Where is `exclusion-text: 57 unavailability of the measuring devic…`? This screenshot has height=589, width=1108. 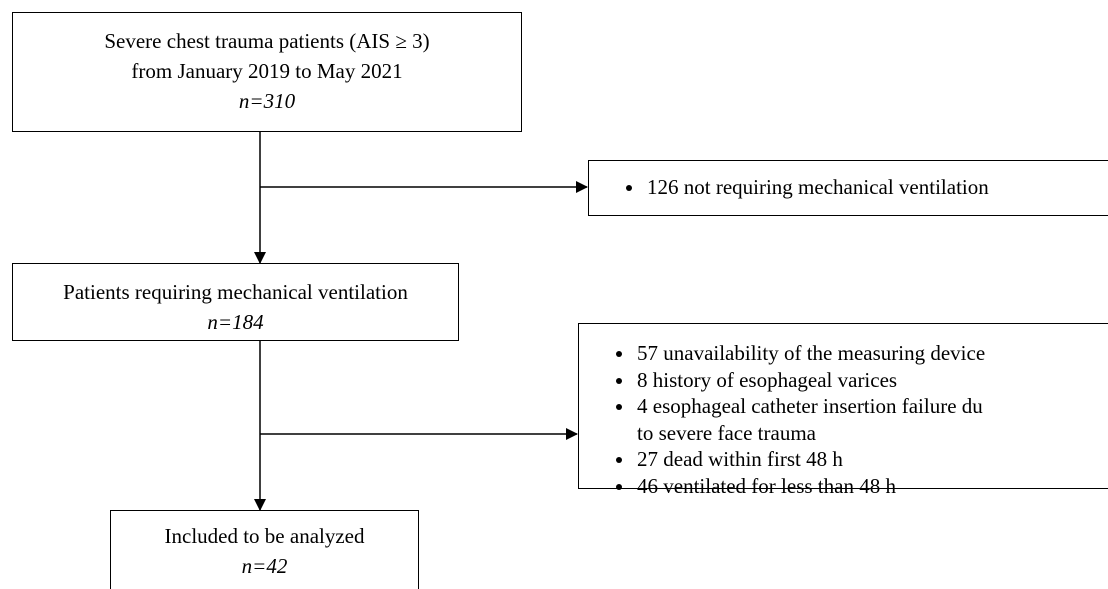
exclusion-text: 57 unavailability of the measuring devic… is located at coordinates (811, 353).